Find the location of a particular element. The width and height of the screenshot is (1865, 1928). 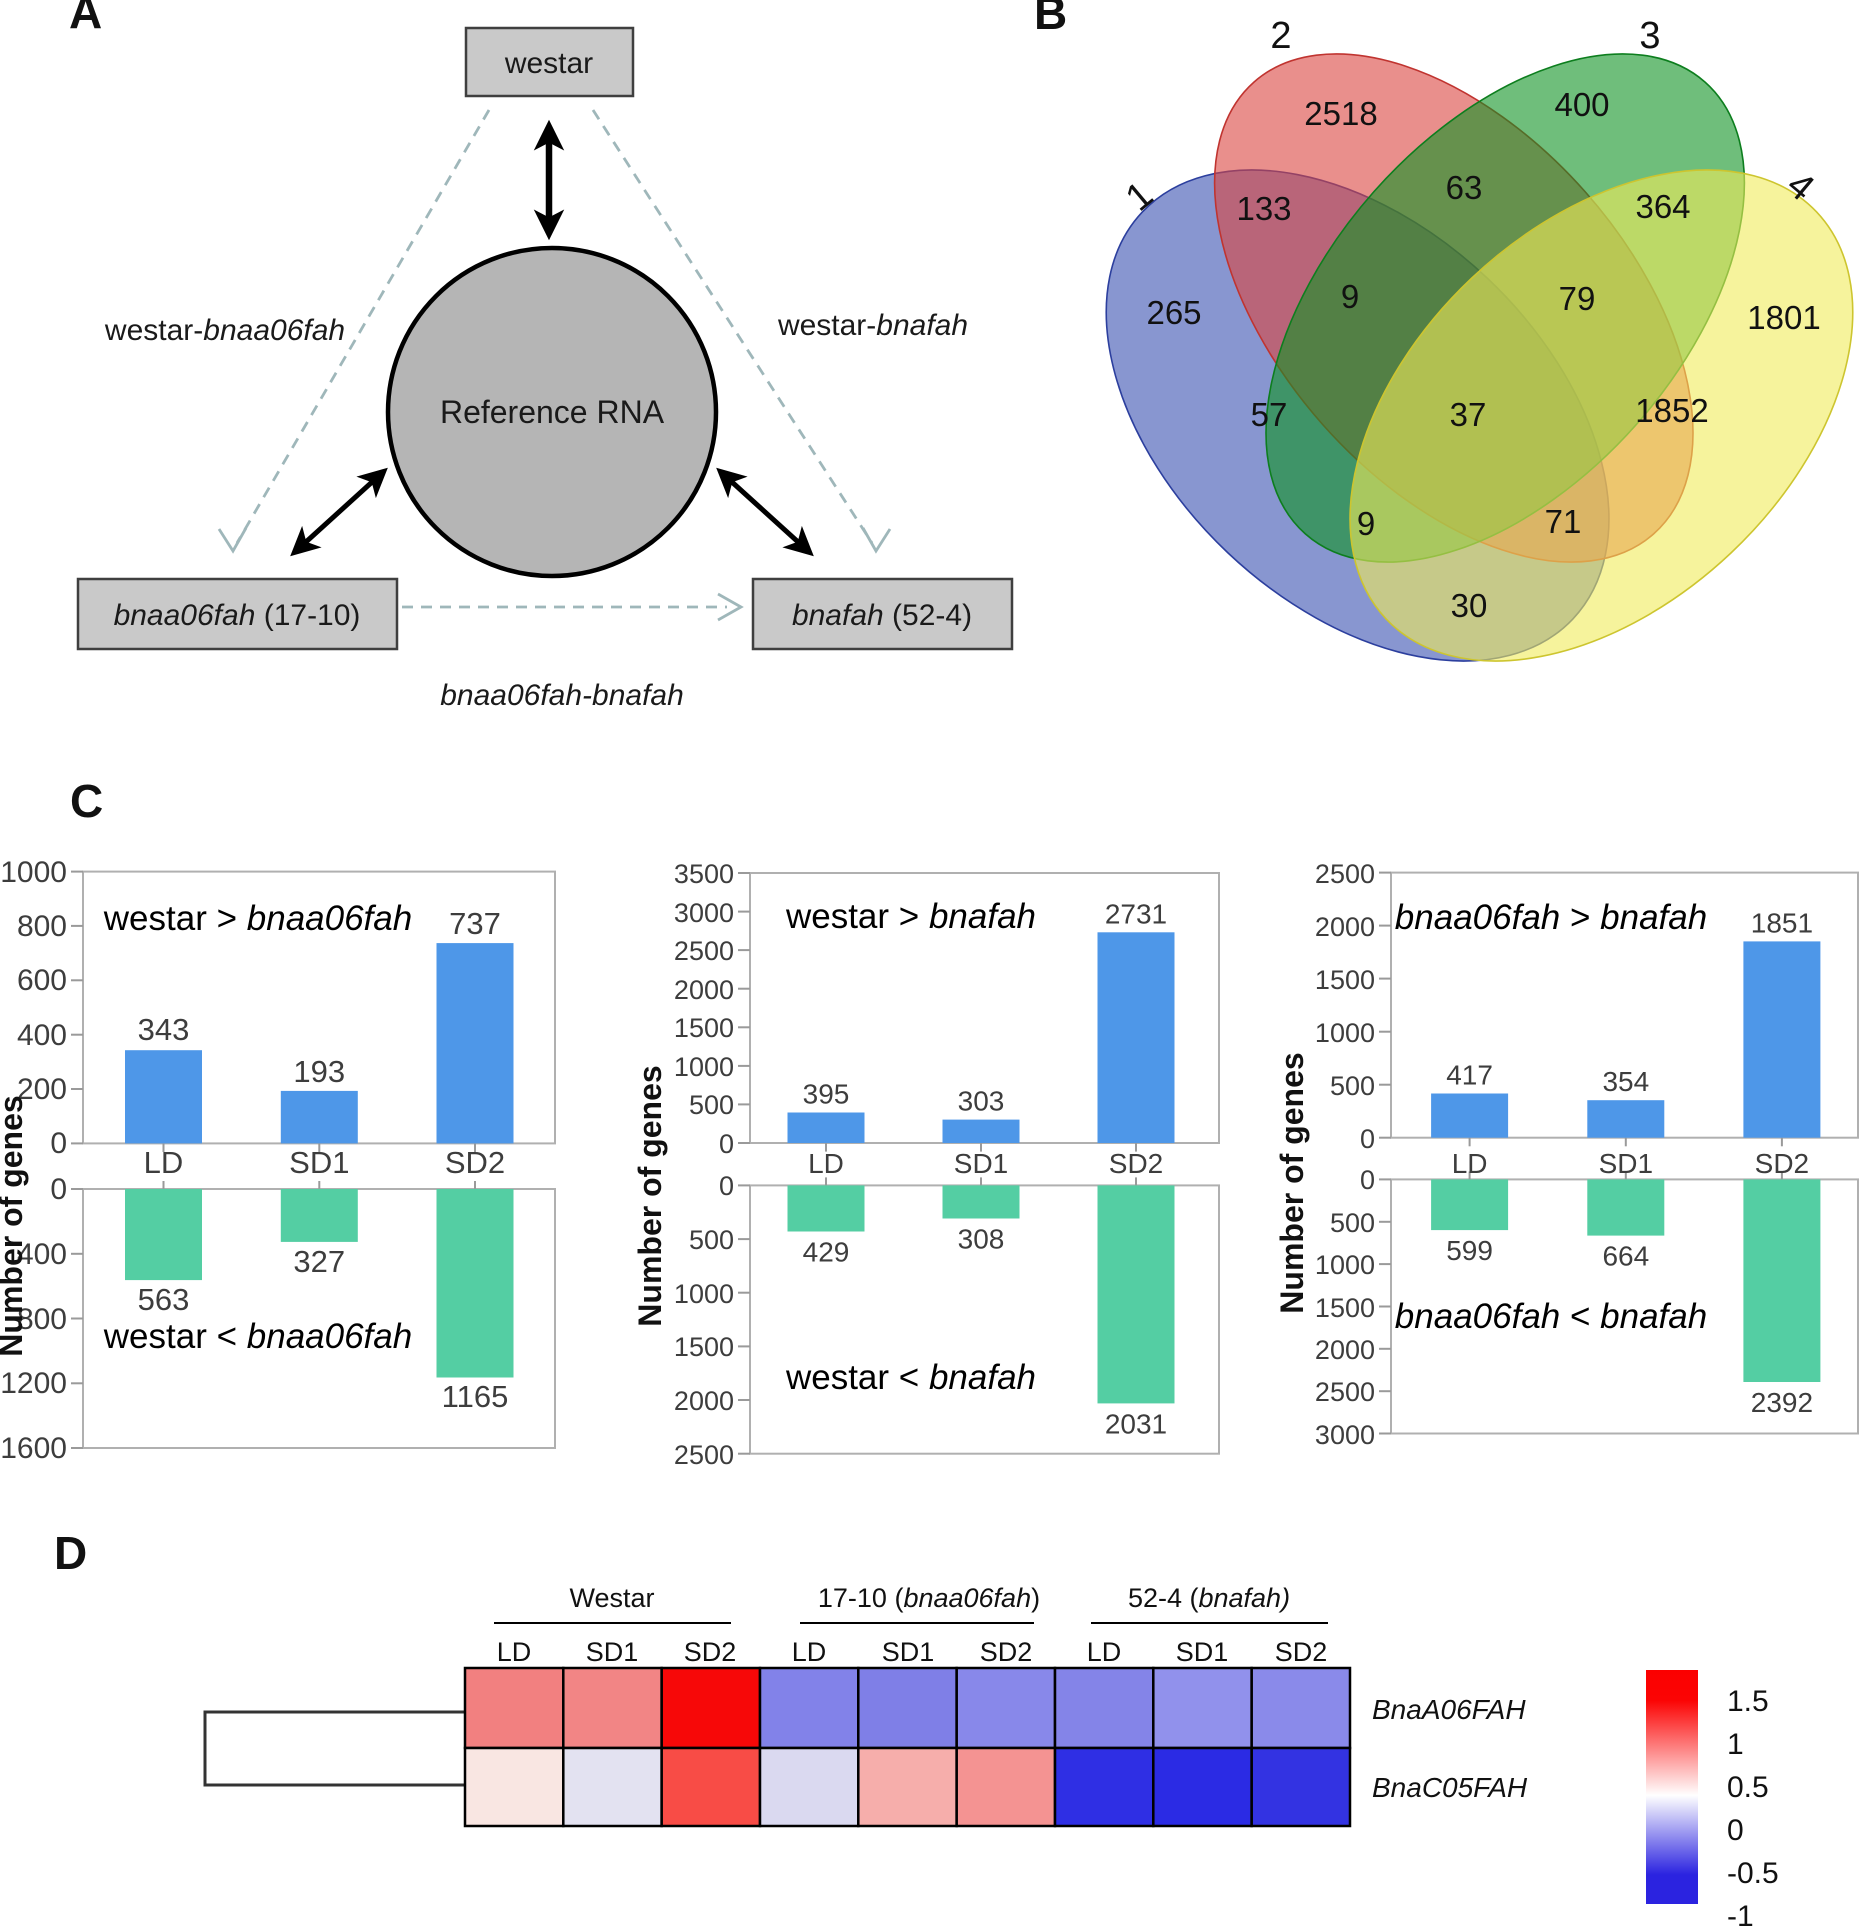

svg-text: westar is located at coordinates (548, 63).